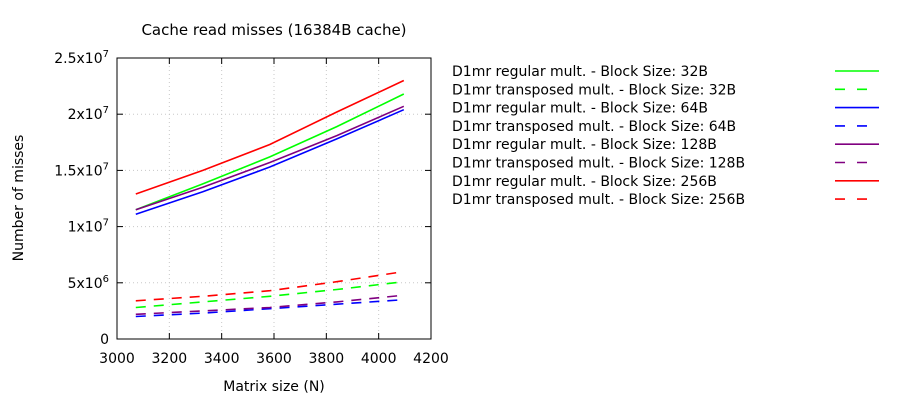  Describe the element at coordinates (584, 145) in the screenshot. I see `legend-label-5: D1mr regular mult. - Block Size: 128B` at that location.